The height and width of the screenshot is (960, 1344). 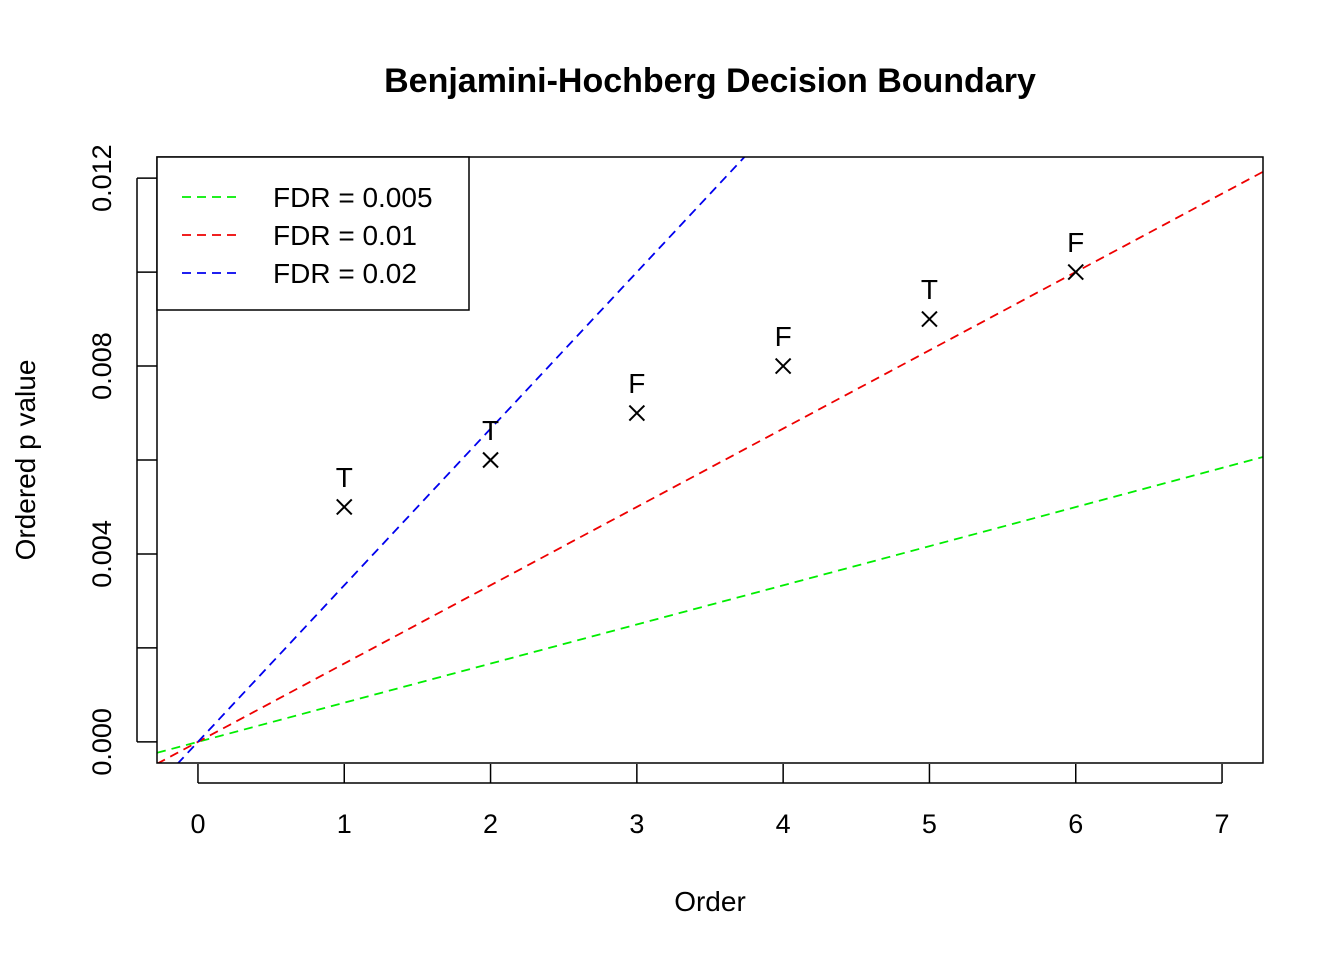 I want to click on x-tick-label: 1, so click(x=344, y=824).